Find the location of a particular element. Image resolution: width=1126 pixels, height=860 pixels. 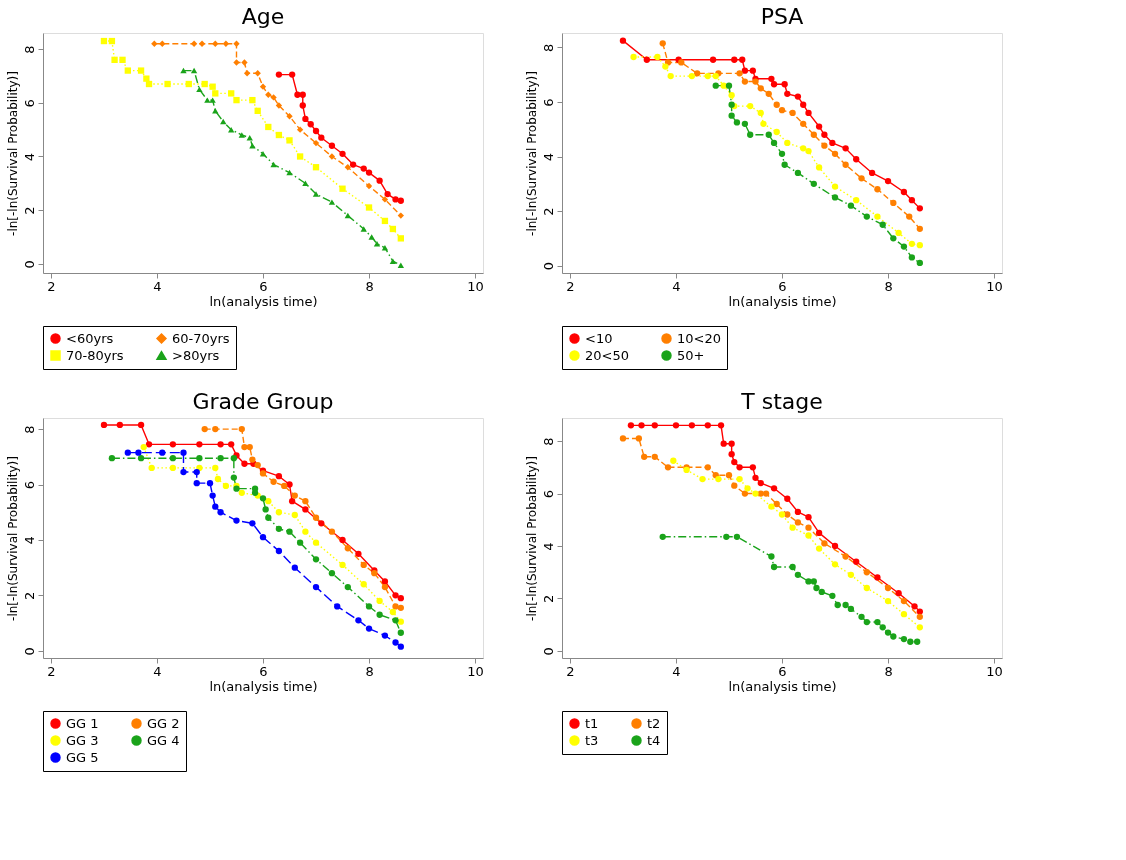

x-tick-label: 2 is located at coordinates (51, 286).